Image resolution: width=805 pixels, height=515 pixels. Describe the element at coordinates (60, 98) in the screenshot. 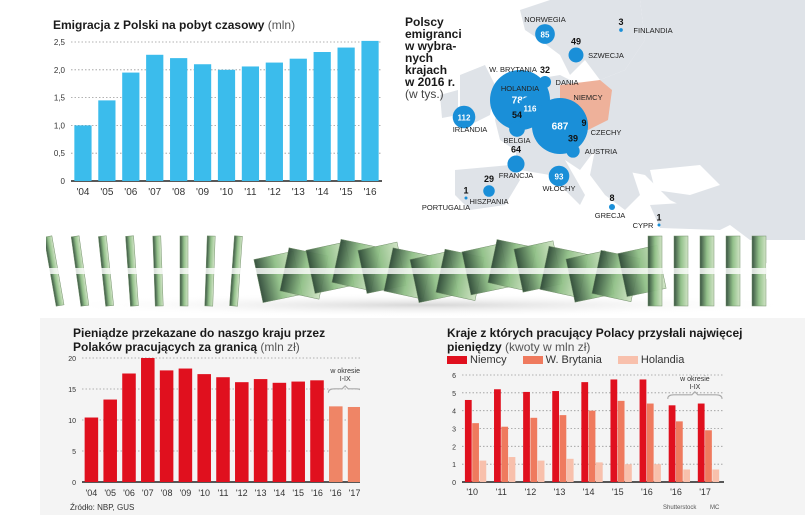

I see `y-tick-label: 1,5` at that location.